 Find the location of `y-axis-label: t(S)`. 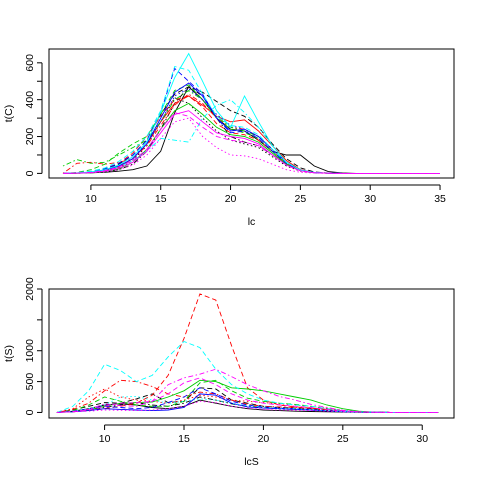

y-axis-label: t(S) is located at coordinates (9, 353).